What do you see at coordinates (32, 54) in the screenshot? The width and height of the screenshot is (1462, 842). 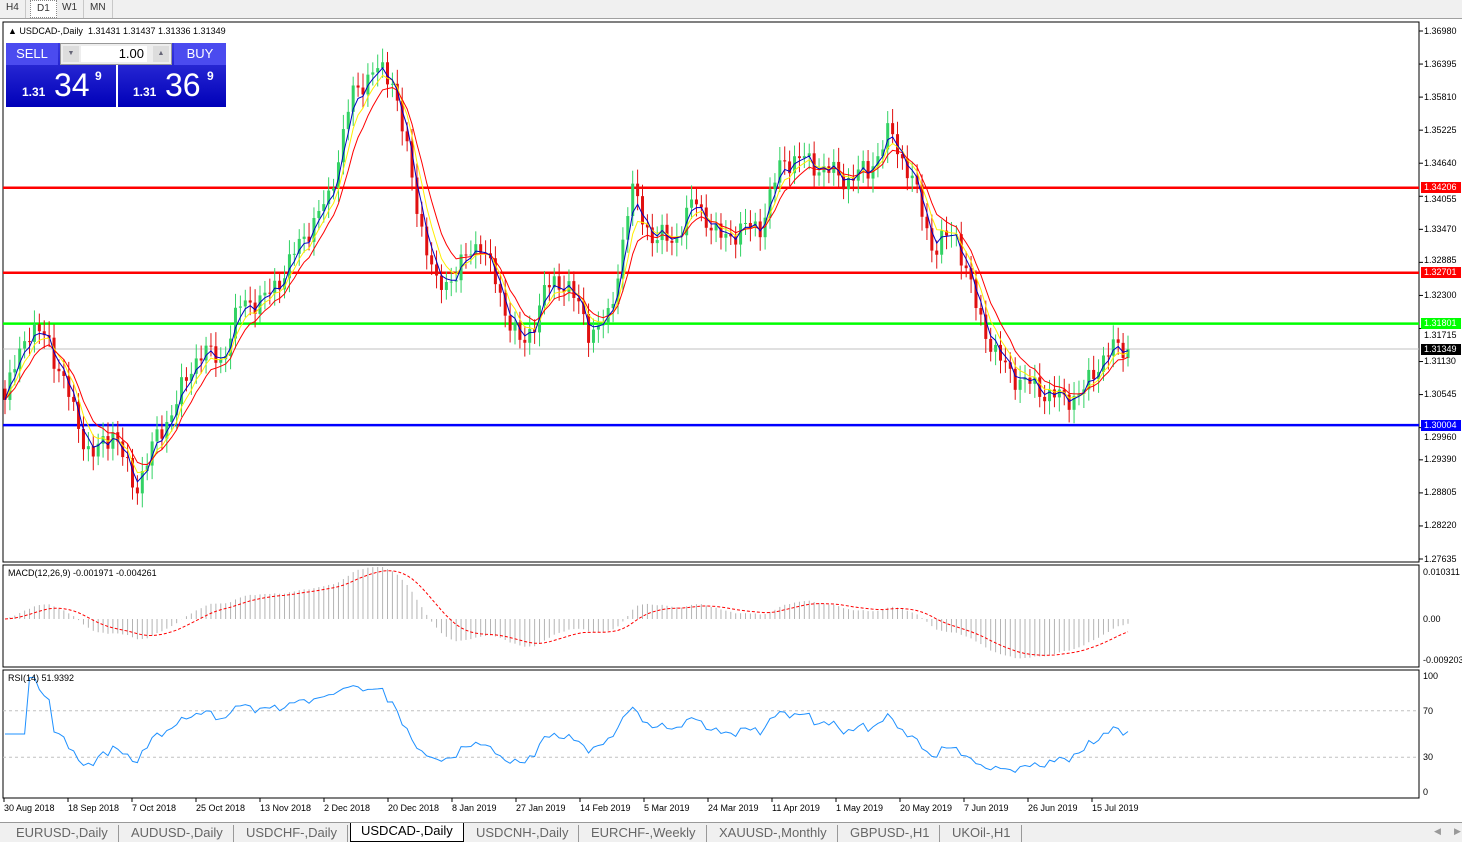 I see `sell-button: SELL` at bounding box center [32, 54].